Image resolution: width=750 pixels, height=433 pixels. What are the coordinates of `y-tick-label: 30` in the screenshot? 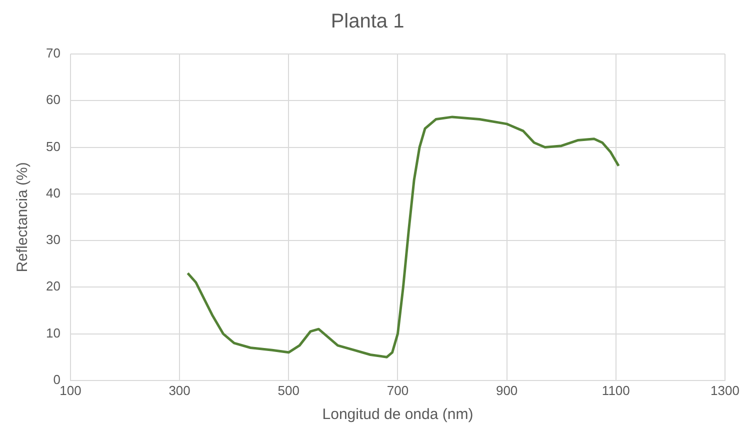 It's located at (53, 240).